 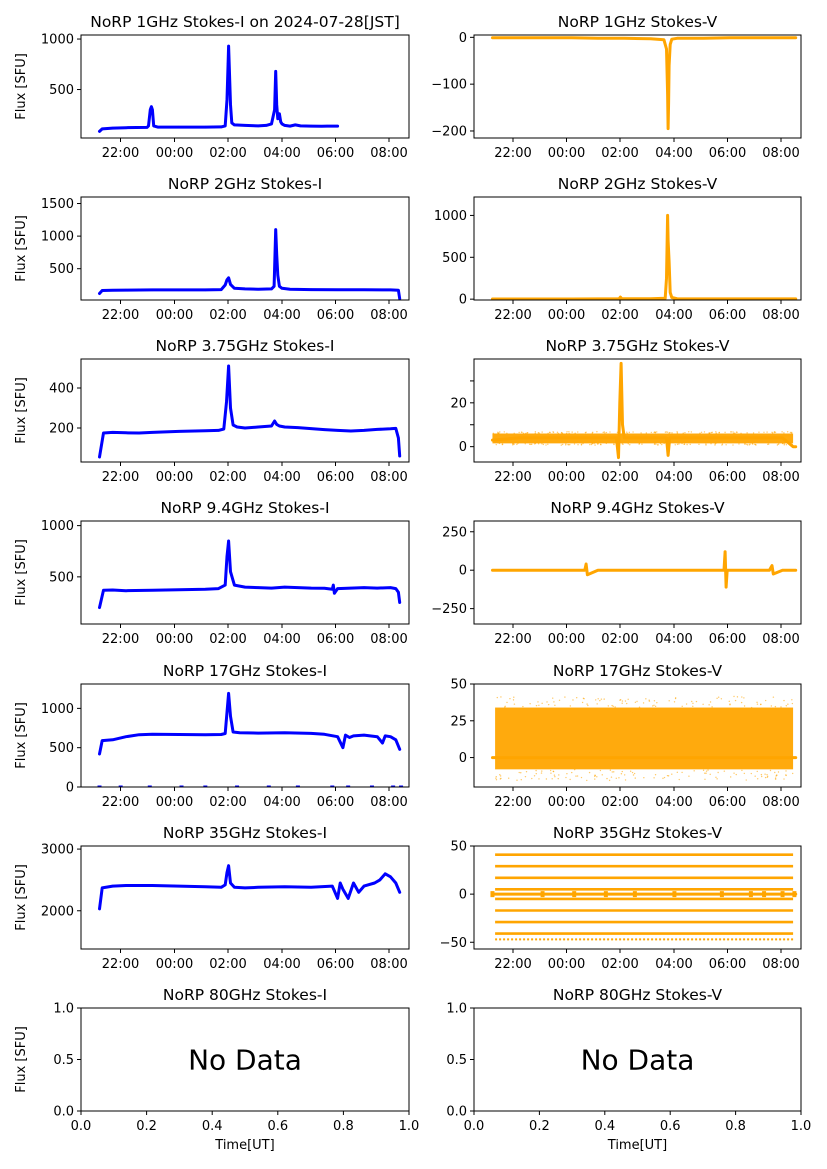 What do you see at coordinates (388, 477) in the screenshot?
I see `x-tick-label: 08:00` at bounding box center [388, 477].